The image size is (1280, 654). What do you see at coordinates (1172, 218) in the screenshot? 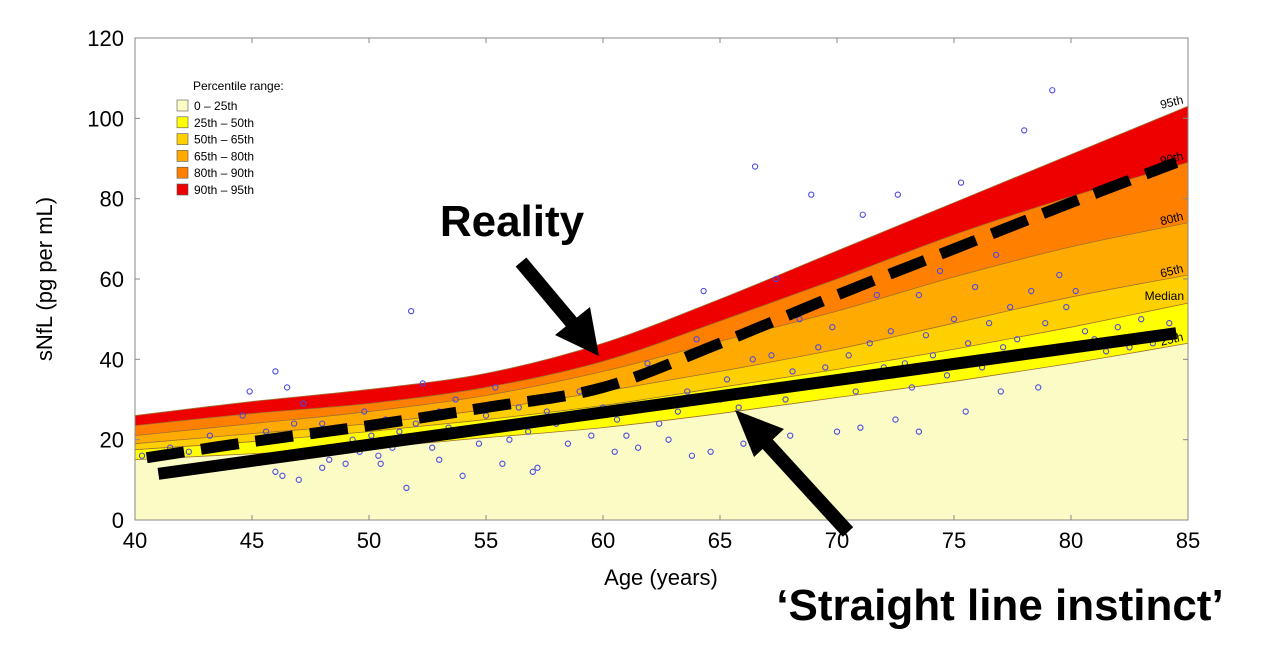
I see `percentile-label: 80th` at bounding box center [1172, 218].